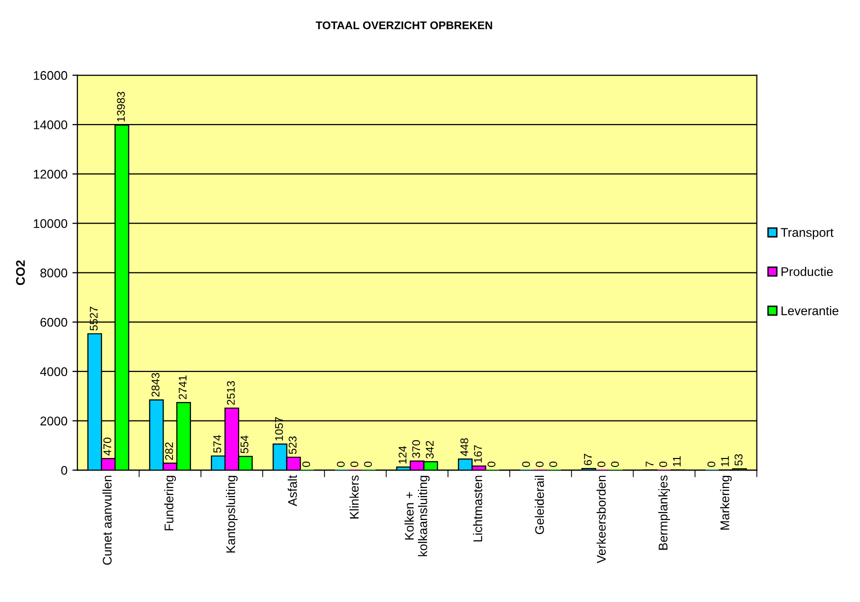 The height and width of the screenshot is (602, 860). I want to click on x-tick-label: Klinkers, so click(354, 496).